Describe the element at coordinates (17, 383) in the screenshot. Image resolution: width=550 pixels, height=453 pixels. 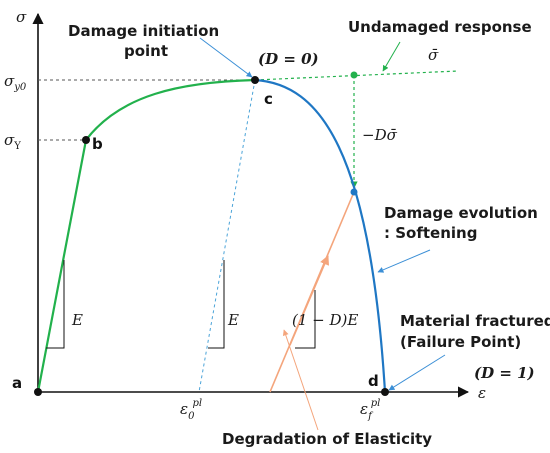
I see `point-a-label: a` at that location.